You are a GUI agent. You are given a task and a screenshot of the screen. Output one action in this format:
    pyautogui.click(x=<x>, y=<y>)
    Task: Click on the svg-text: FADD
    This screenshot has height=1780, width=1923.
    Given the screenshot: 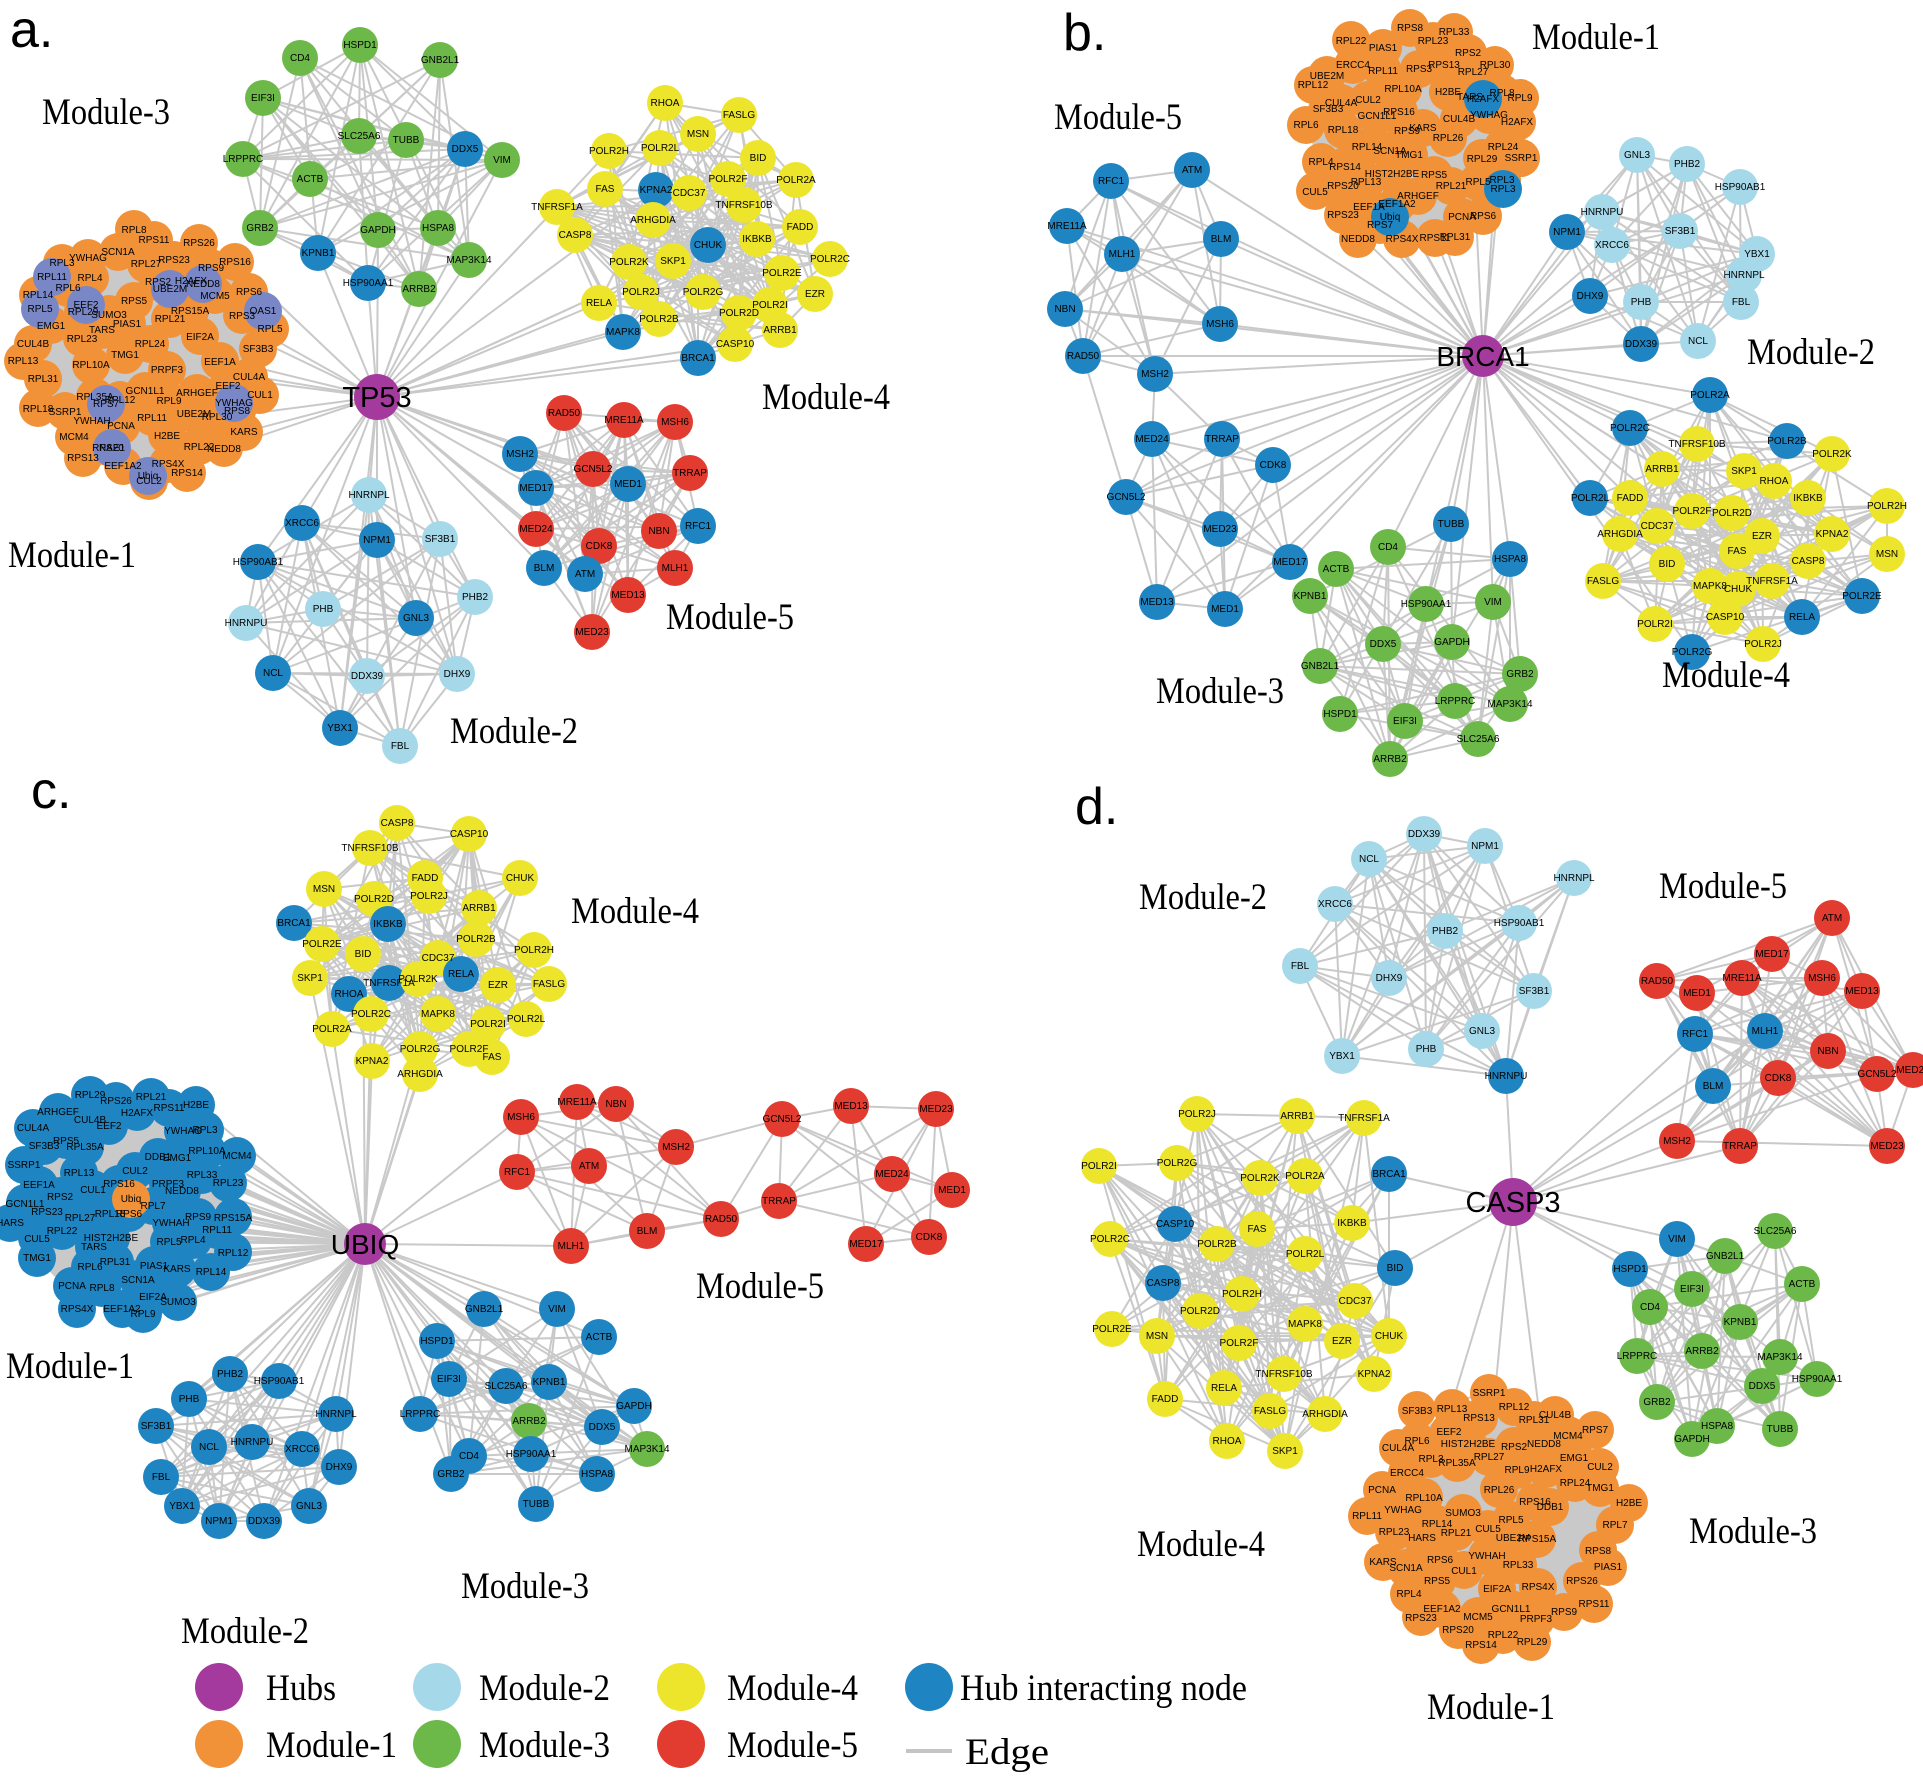 What is the action you would take?
    pyautogui.click(x=1630, y=498)
    